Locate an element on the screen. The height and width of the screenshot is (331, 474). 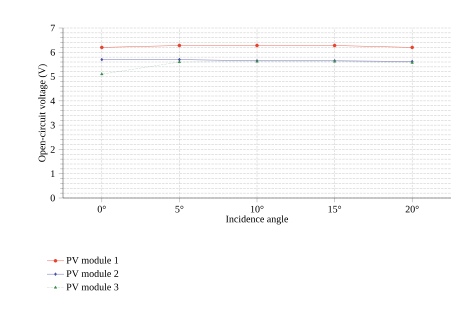
legend-label: PV module 2 is located at coordinates (92, 274).